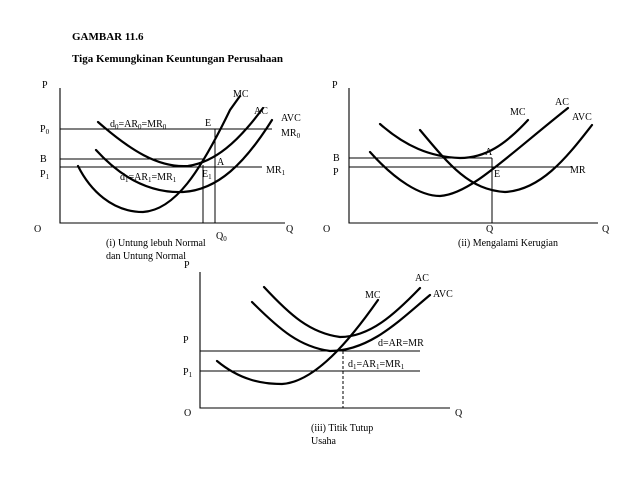 This screenshot has height=479, width=638. I want to click on panel3-p-label: P, so click(186, 340).